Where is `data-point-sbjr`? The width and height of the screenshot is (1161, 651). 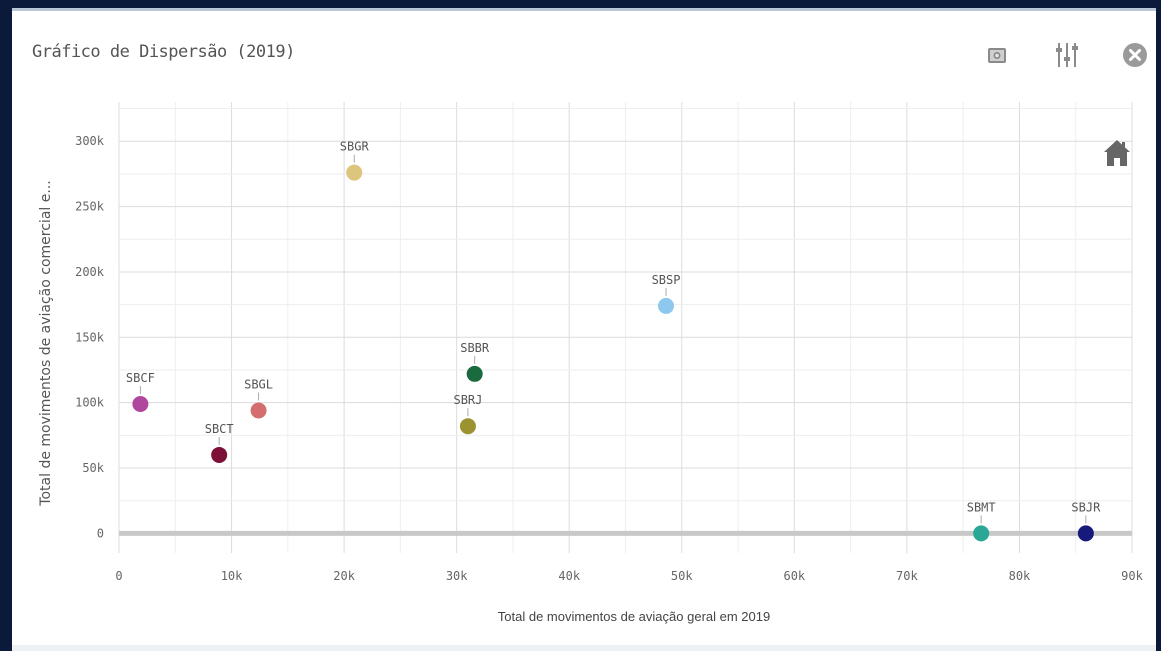 data-point-sbjr is located at coordinates (1085, 533).